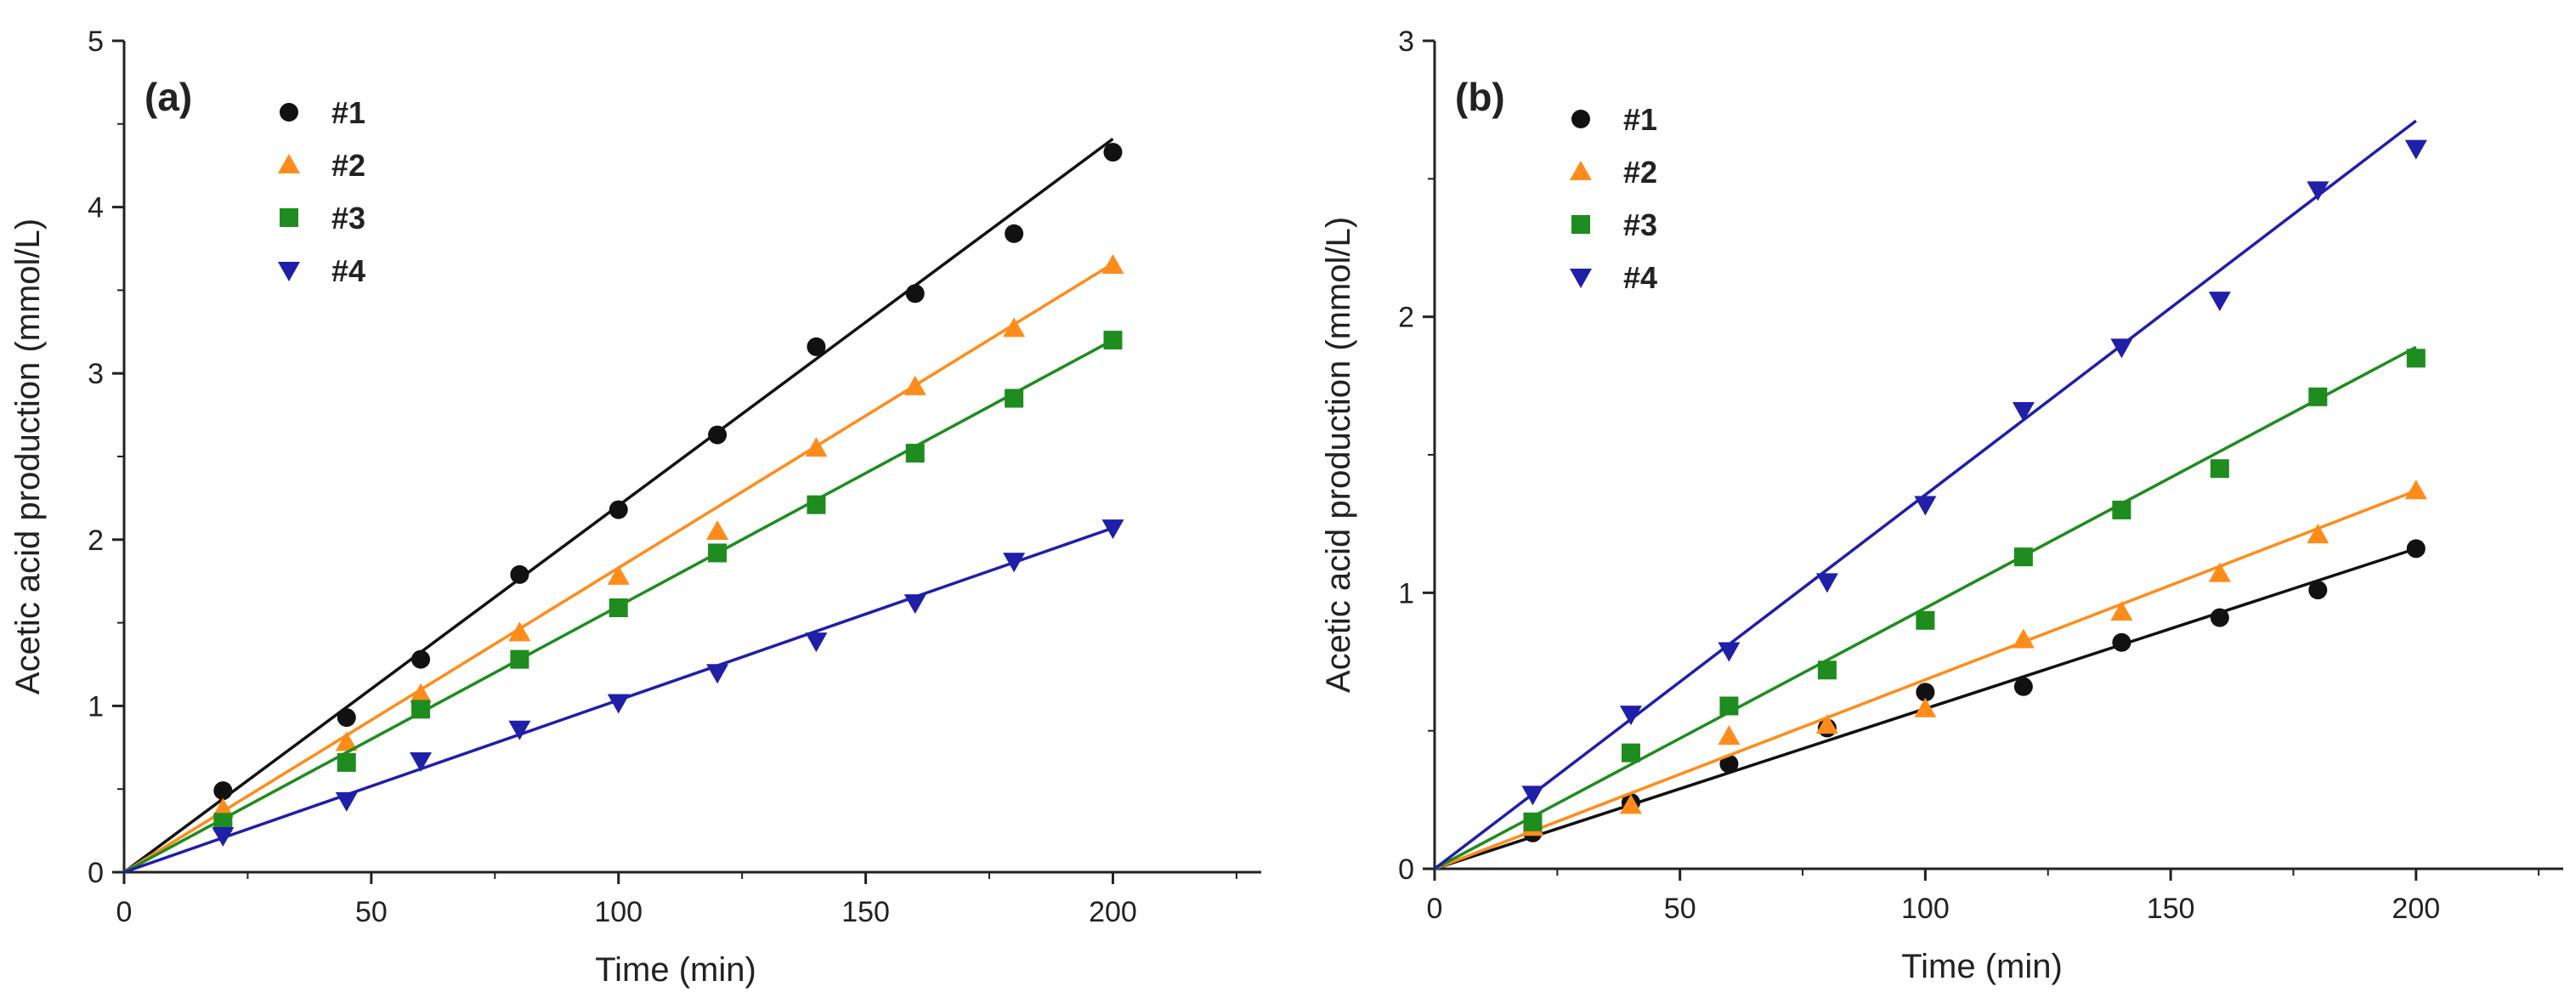 Image resolution: width=2576 pixels, height=998 pixels. What do you see at coordinates (1406, 593) in the screenshot?
I see `y-tick-label: 1` at bounding box center [1406, 593].